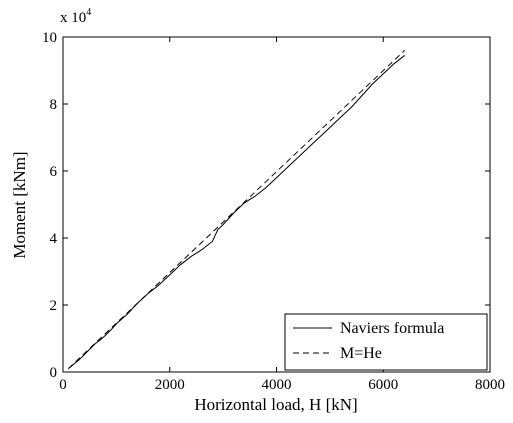 The height and width of the screenshot is (423, 513). What do you see at coordinates (170, 385) in the screenshot?
I see `x-tick-label: 2000` at bounding box center [170, 385].